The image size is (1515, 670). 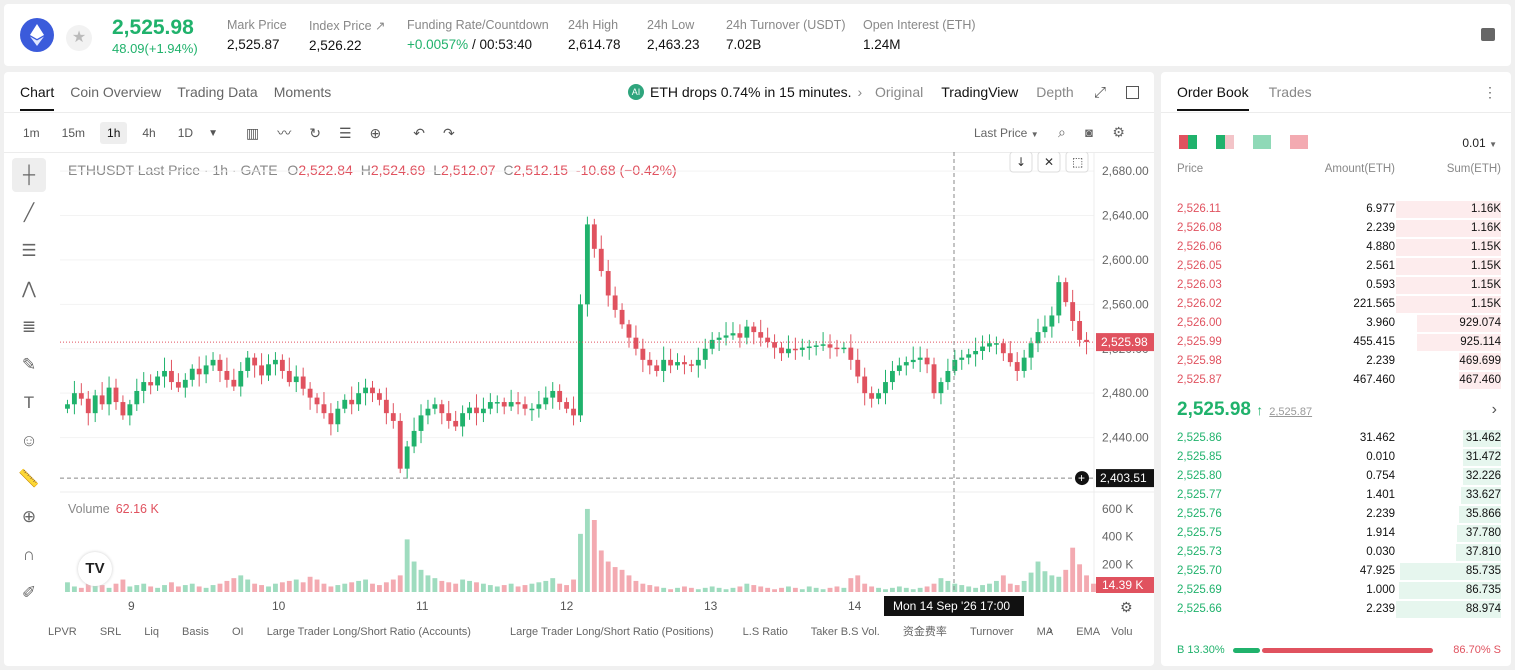 What do you see at coordinates (1339, 438) in the screenshot?
I see `bid-row: 2,525.86 31.462 31.462` at bounding box center [1339, 438].